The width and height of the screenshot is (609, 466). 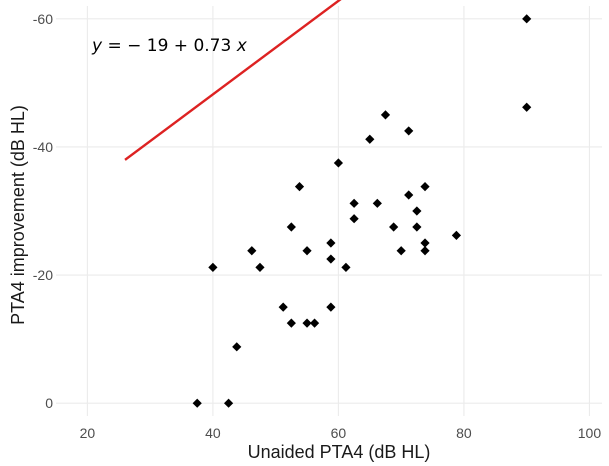 I want to click on x-tick-labels: 20 40 60 80 100, so click(x=341, y=433).